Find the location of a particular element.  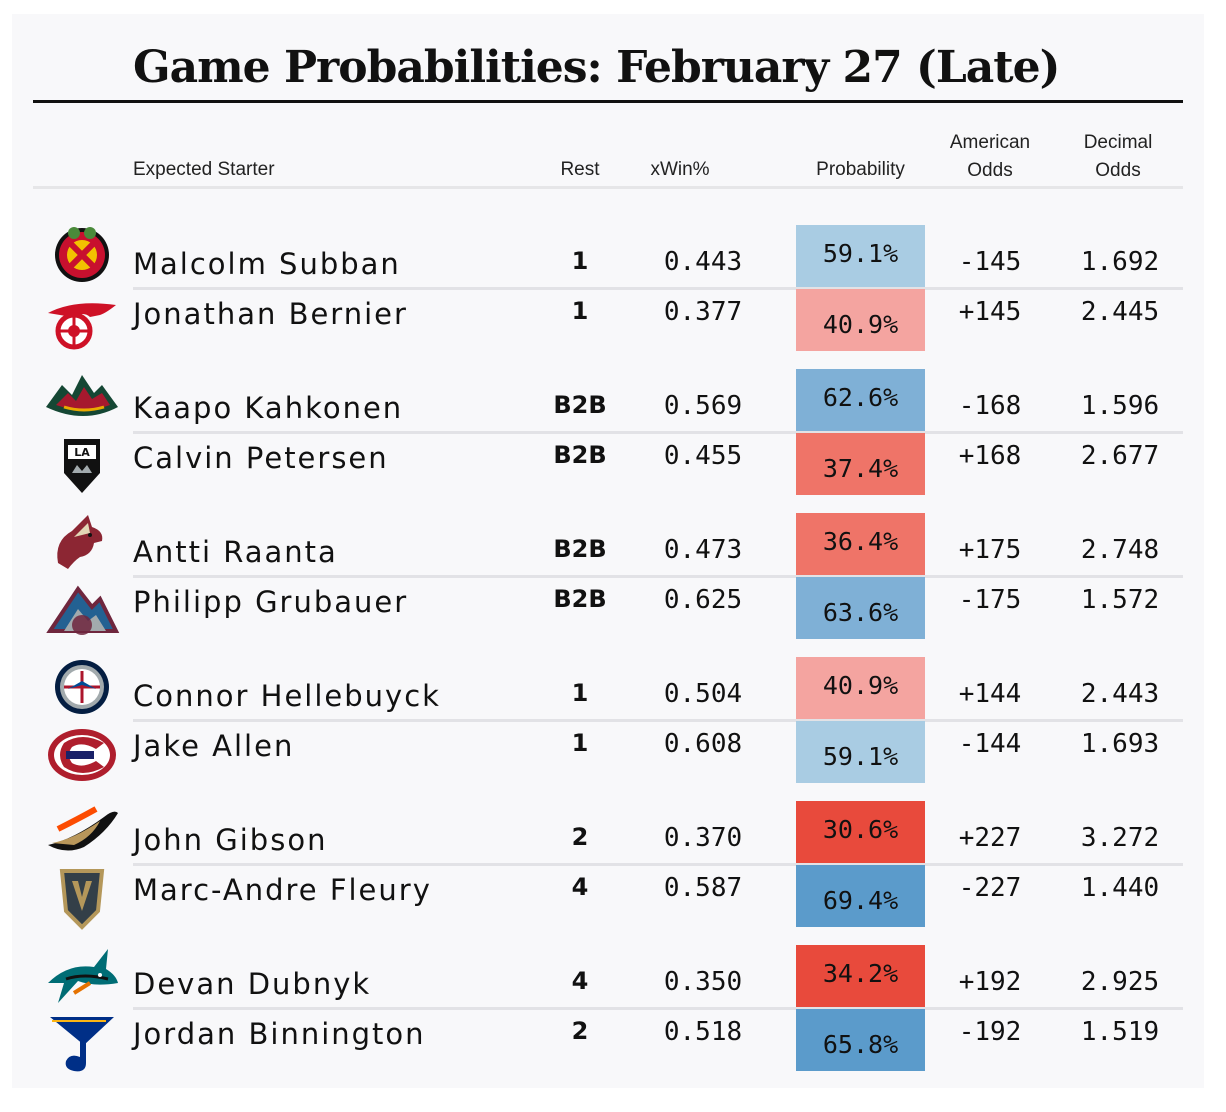

ducks-logo-icon is located at coordinates (82, 831).